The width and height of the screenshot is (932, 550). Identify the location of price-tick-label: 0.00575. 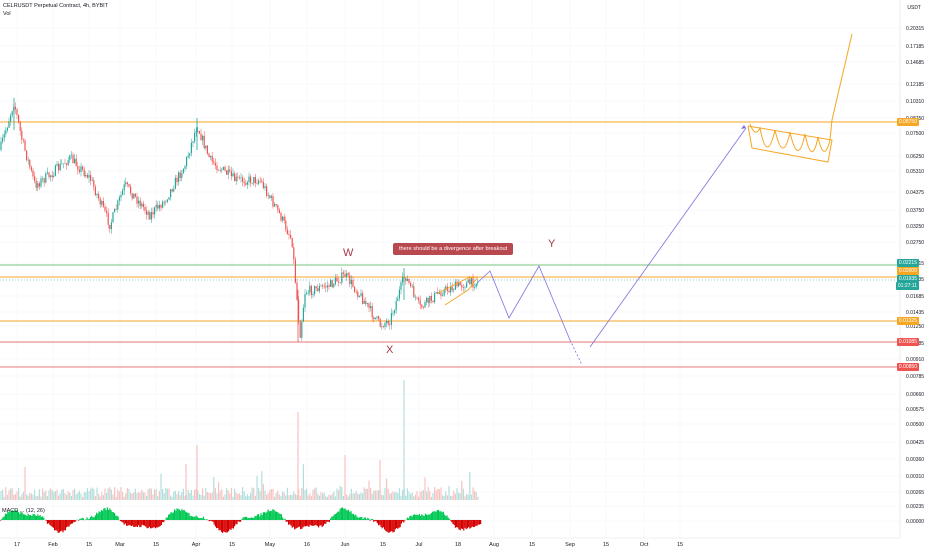
(915, 410).